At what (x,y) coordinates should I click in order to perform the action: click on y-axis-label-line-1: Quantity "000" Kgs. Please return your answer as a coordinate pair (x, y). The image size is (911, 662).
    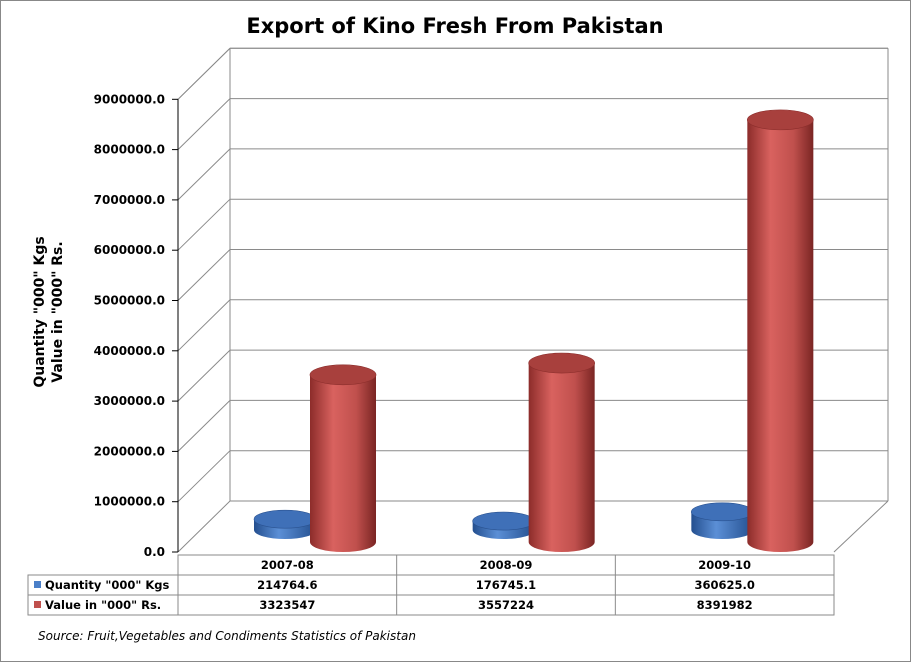
    Looking at the image, I should click on (40, 311).